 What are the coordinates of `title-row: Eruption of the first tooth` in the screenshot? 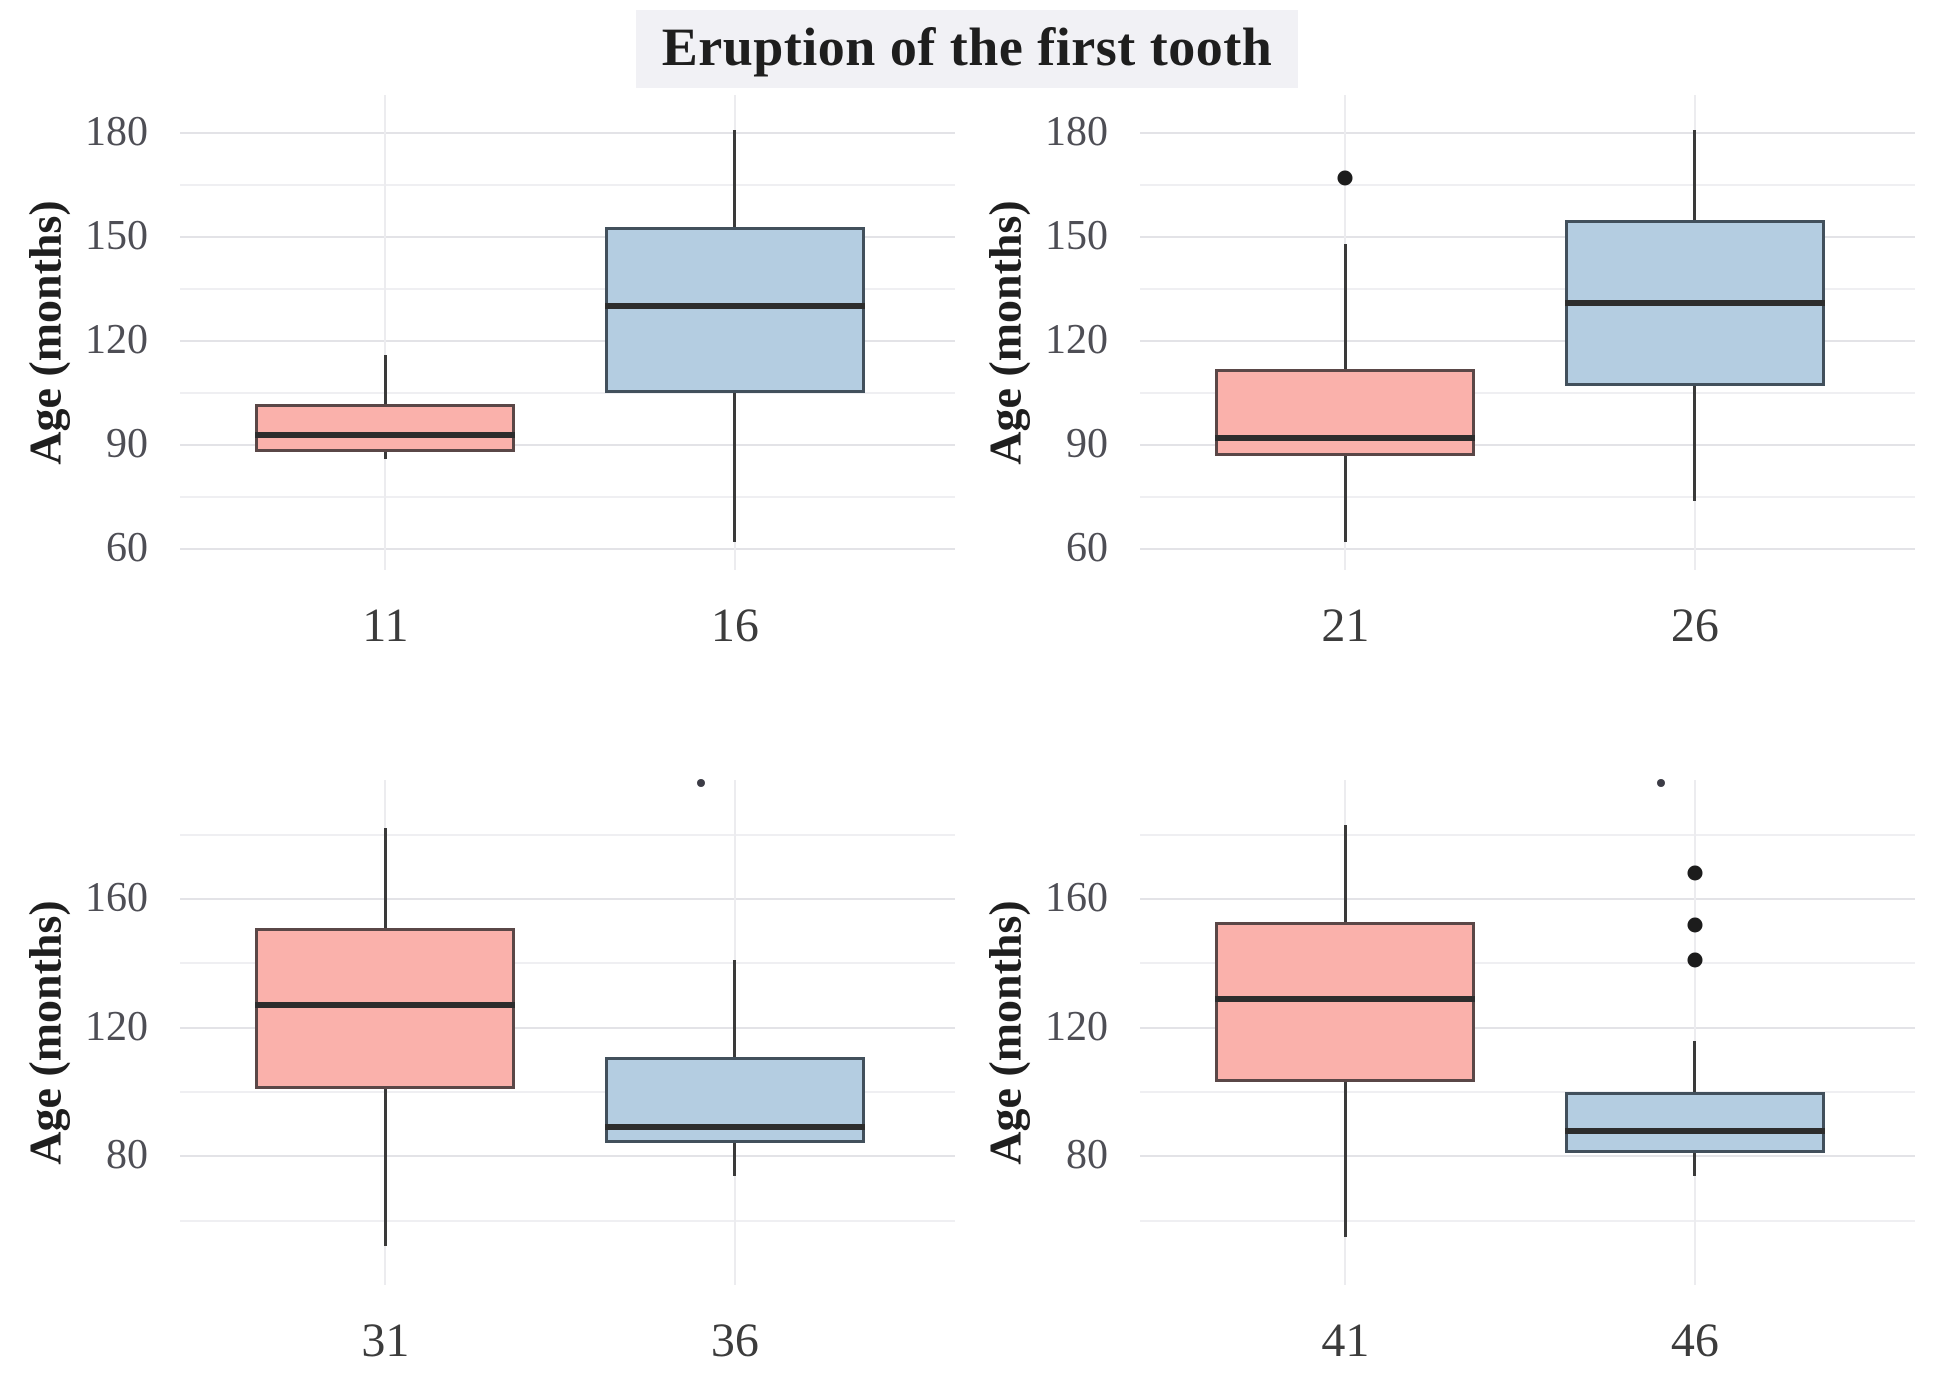 It's located at (967, 49).